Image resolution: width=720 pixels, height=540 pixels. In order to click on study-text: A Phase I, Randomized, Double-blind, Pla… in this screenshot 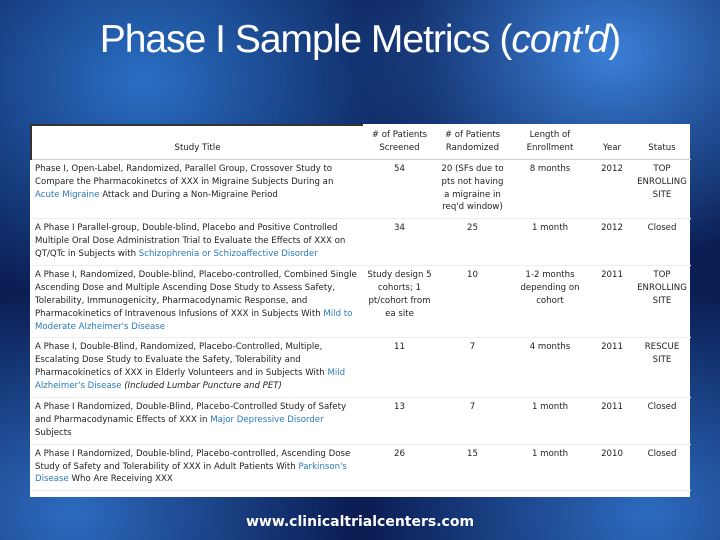, I will do `click(196, 294)`.